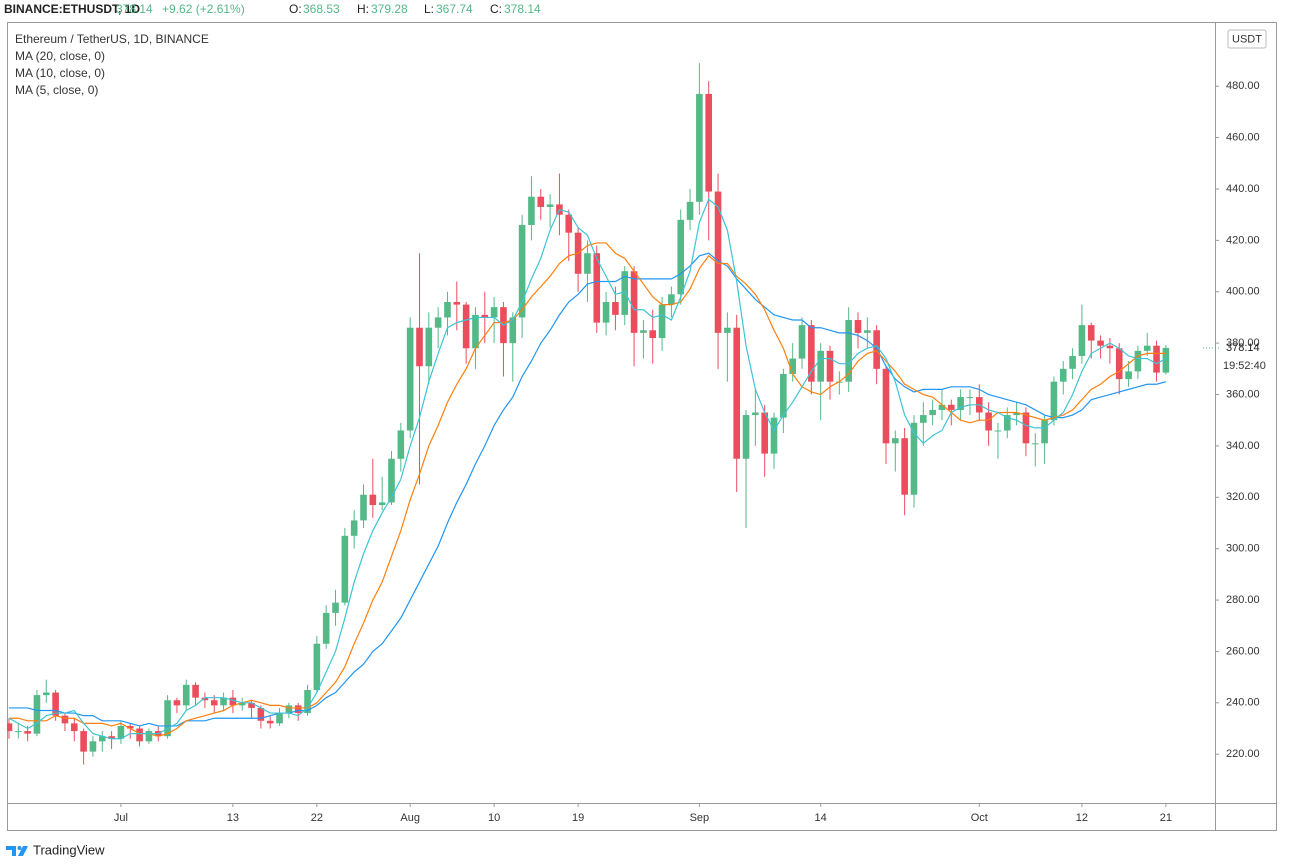  I want to click on x-tick-label: Aug, so click(410, 818).